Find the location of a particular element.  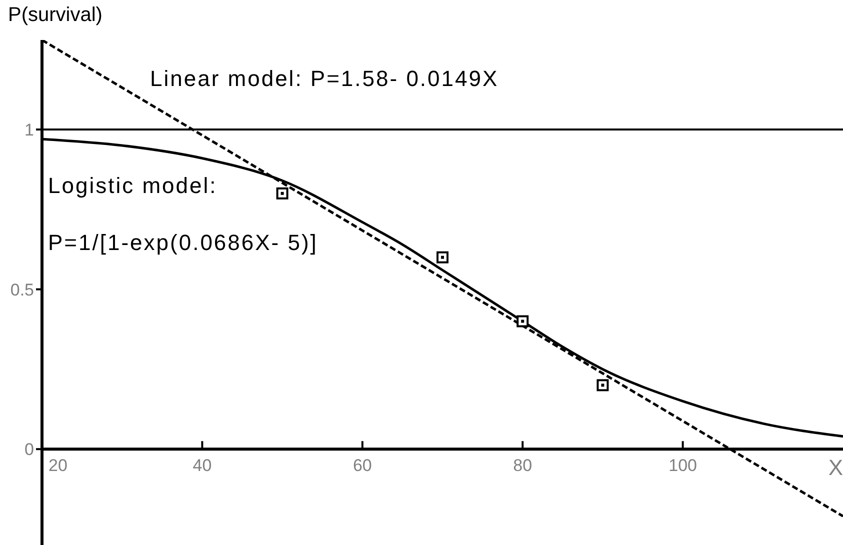

x-tick-label: 20 is located at coordinates (58, 466).